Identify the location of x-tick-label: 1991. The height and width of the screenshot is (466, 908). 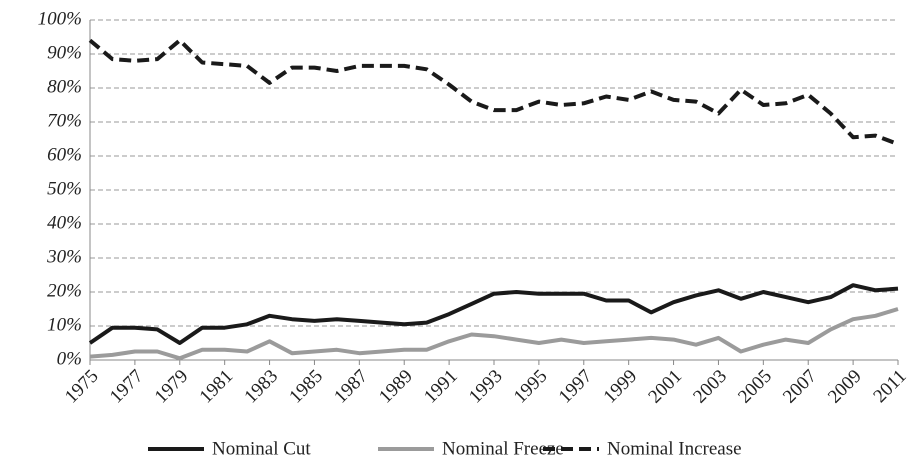
(441, 387).